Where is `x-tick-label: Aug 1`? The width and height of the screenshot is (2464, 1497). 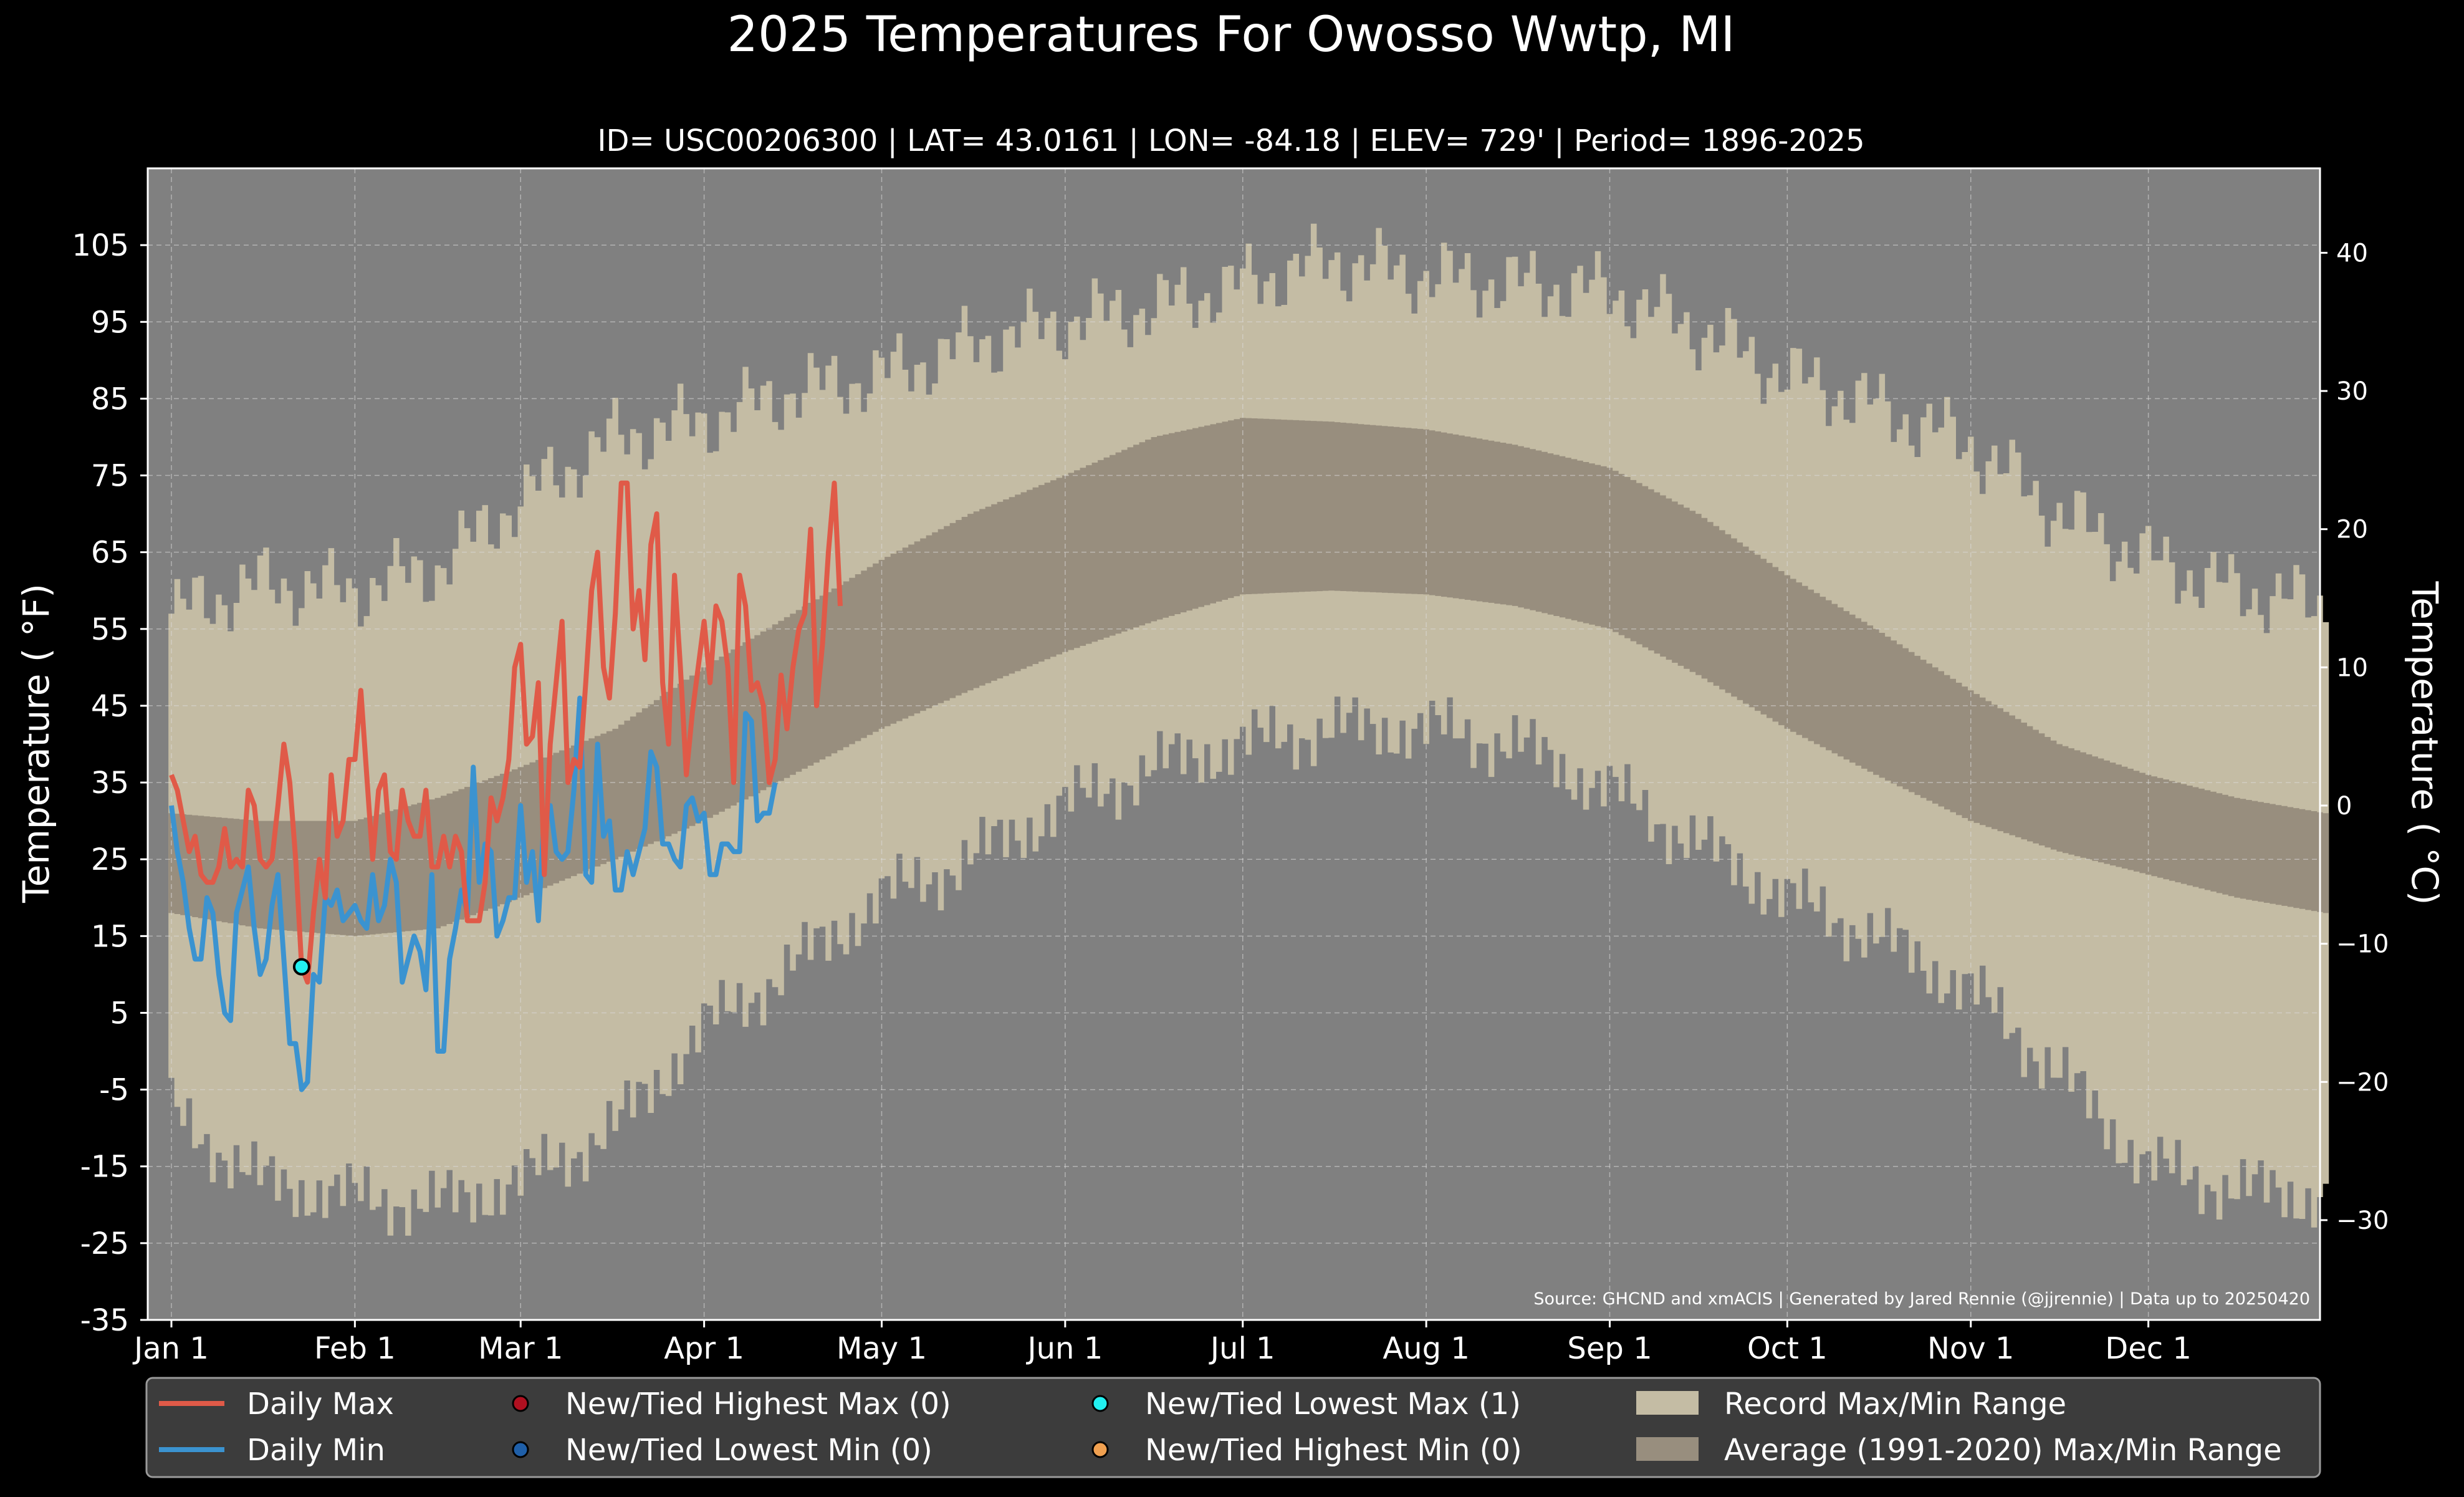 x-tick-label: Aug 1 is located at coordinates (1426, 1348).